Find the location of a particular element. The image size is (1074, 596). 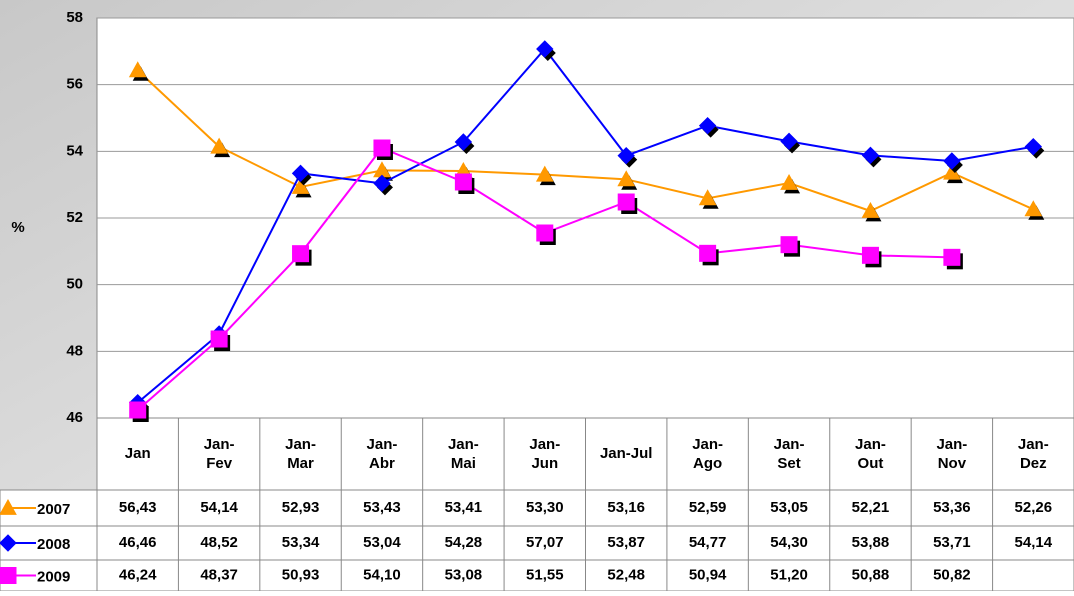

x-tick-label: Jan- Fev is located at coordinates (219, 454).